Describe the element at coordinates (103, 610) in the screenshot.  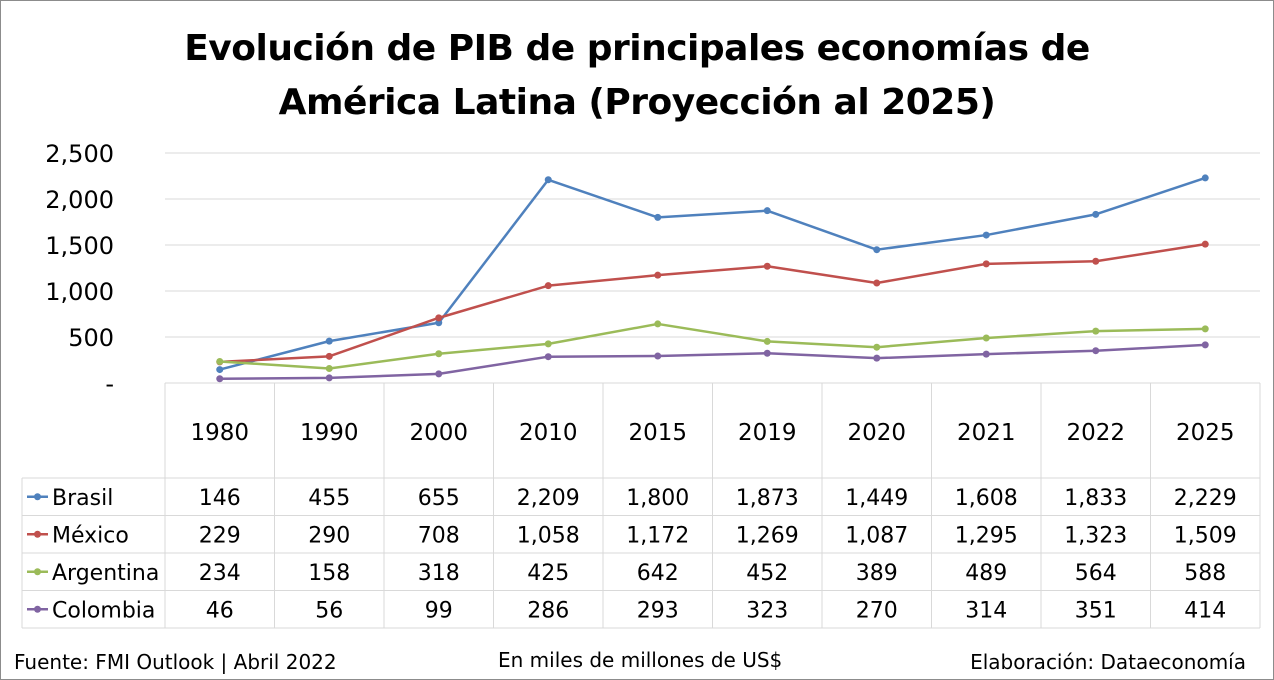
I see `legend-label: Colombia` at that location.